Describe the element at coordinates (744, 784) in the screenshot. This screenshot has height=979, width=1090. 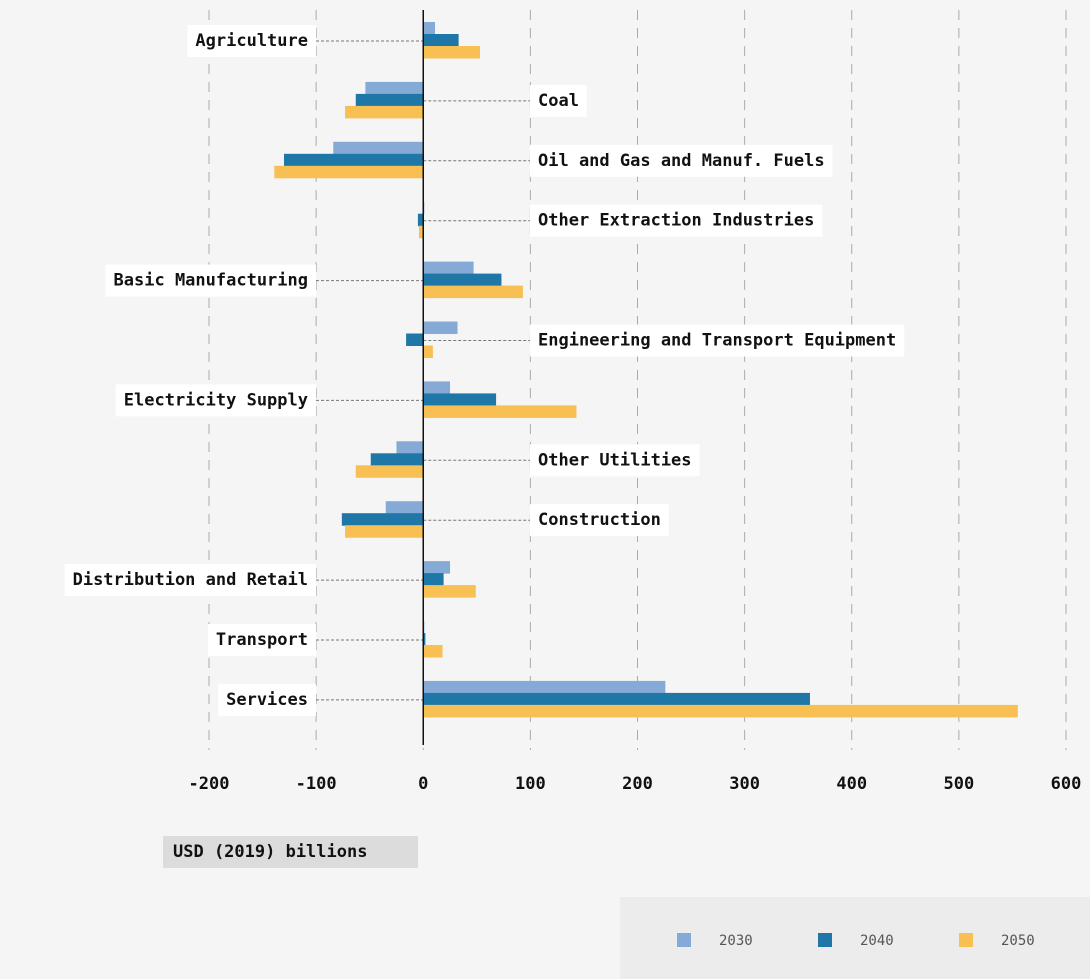
I see `x-tick-label: 300` at that location.